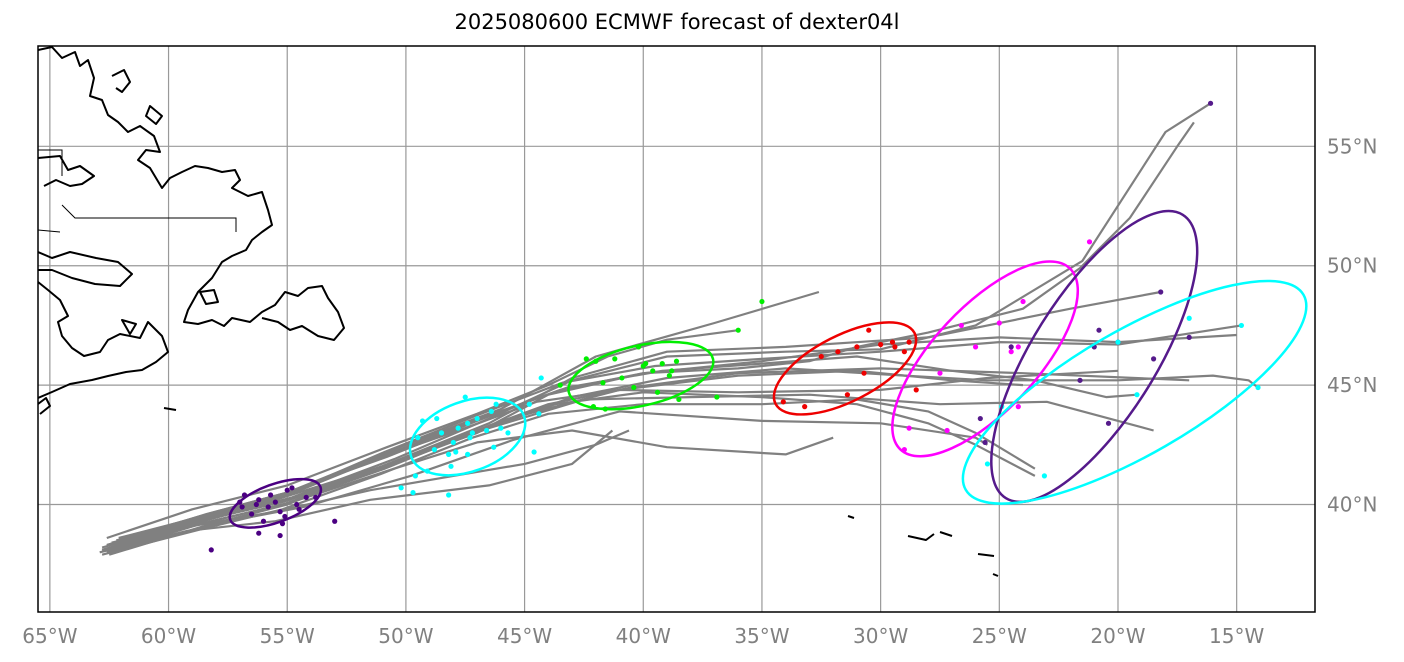 Image resolution: width=1404 pixels, height=662 pixels. I want to click on latitude-label: 45°N, so click(1352, 385).